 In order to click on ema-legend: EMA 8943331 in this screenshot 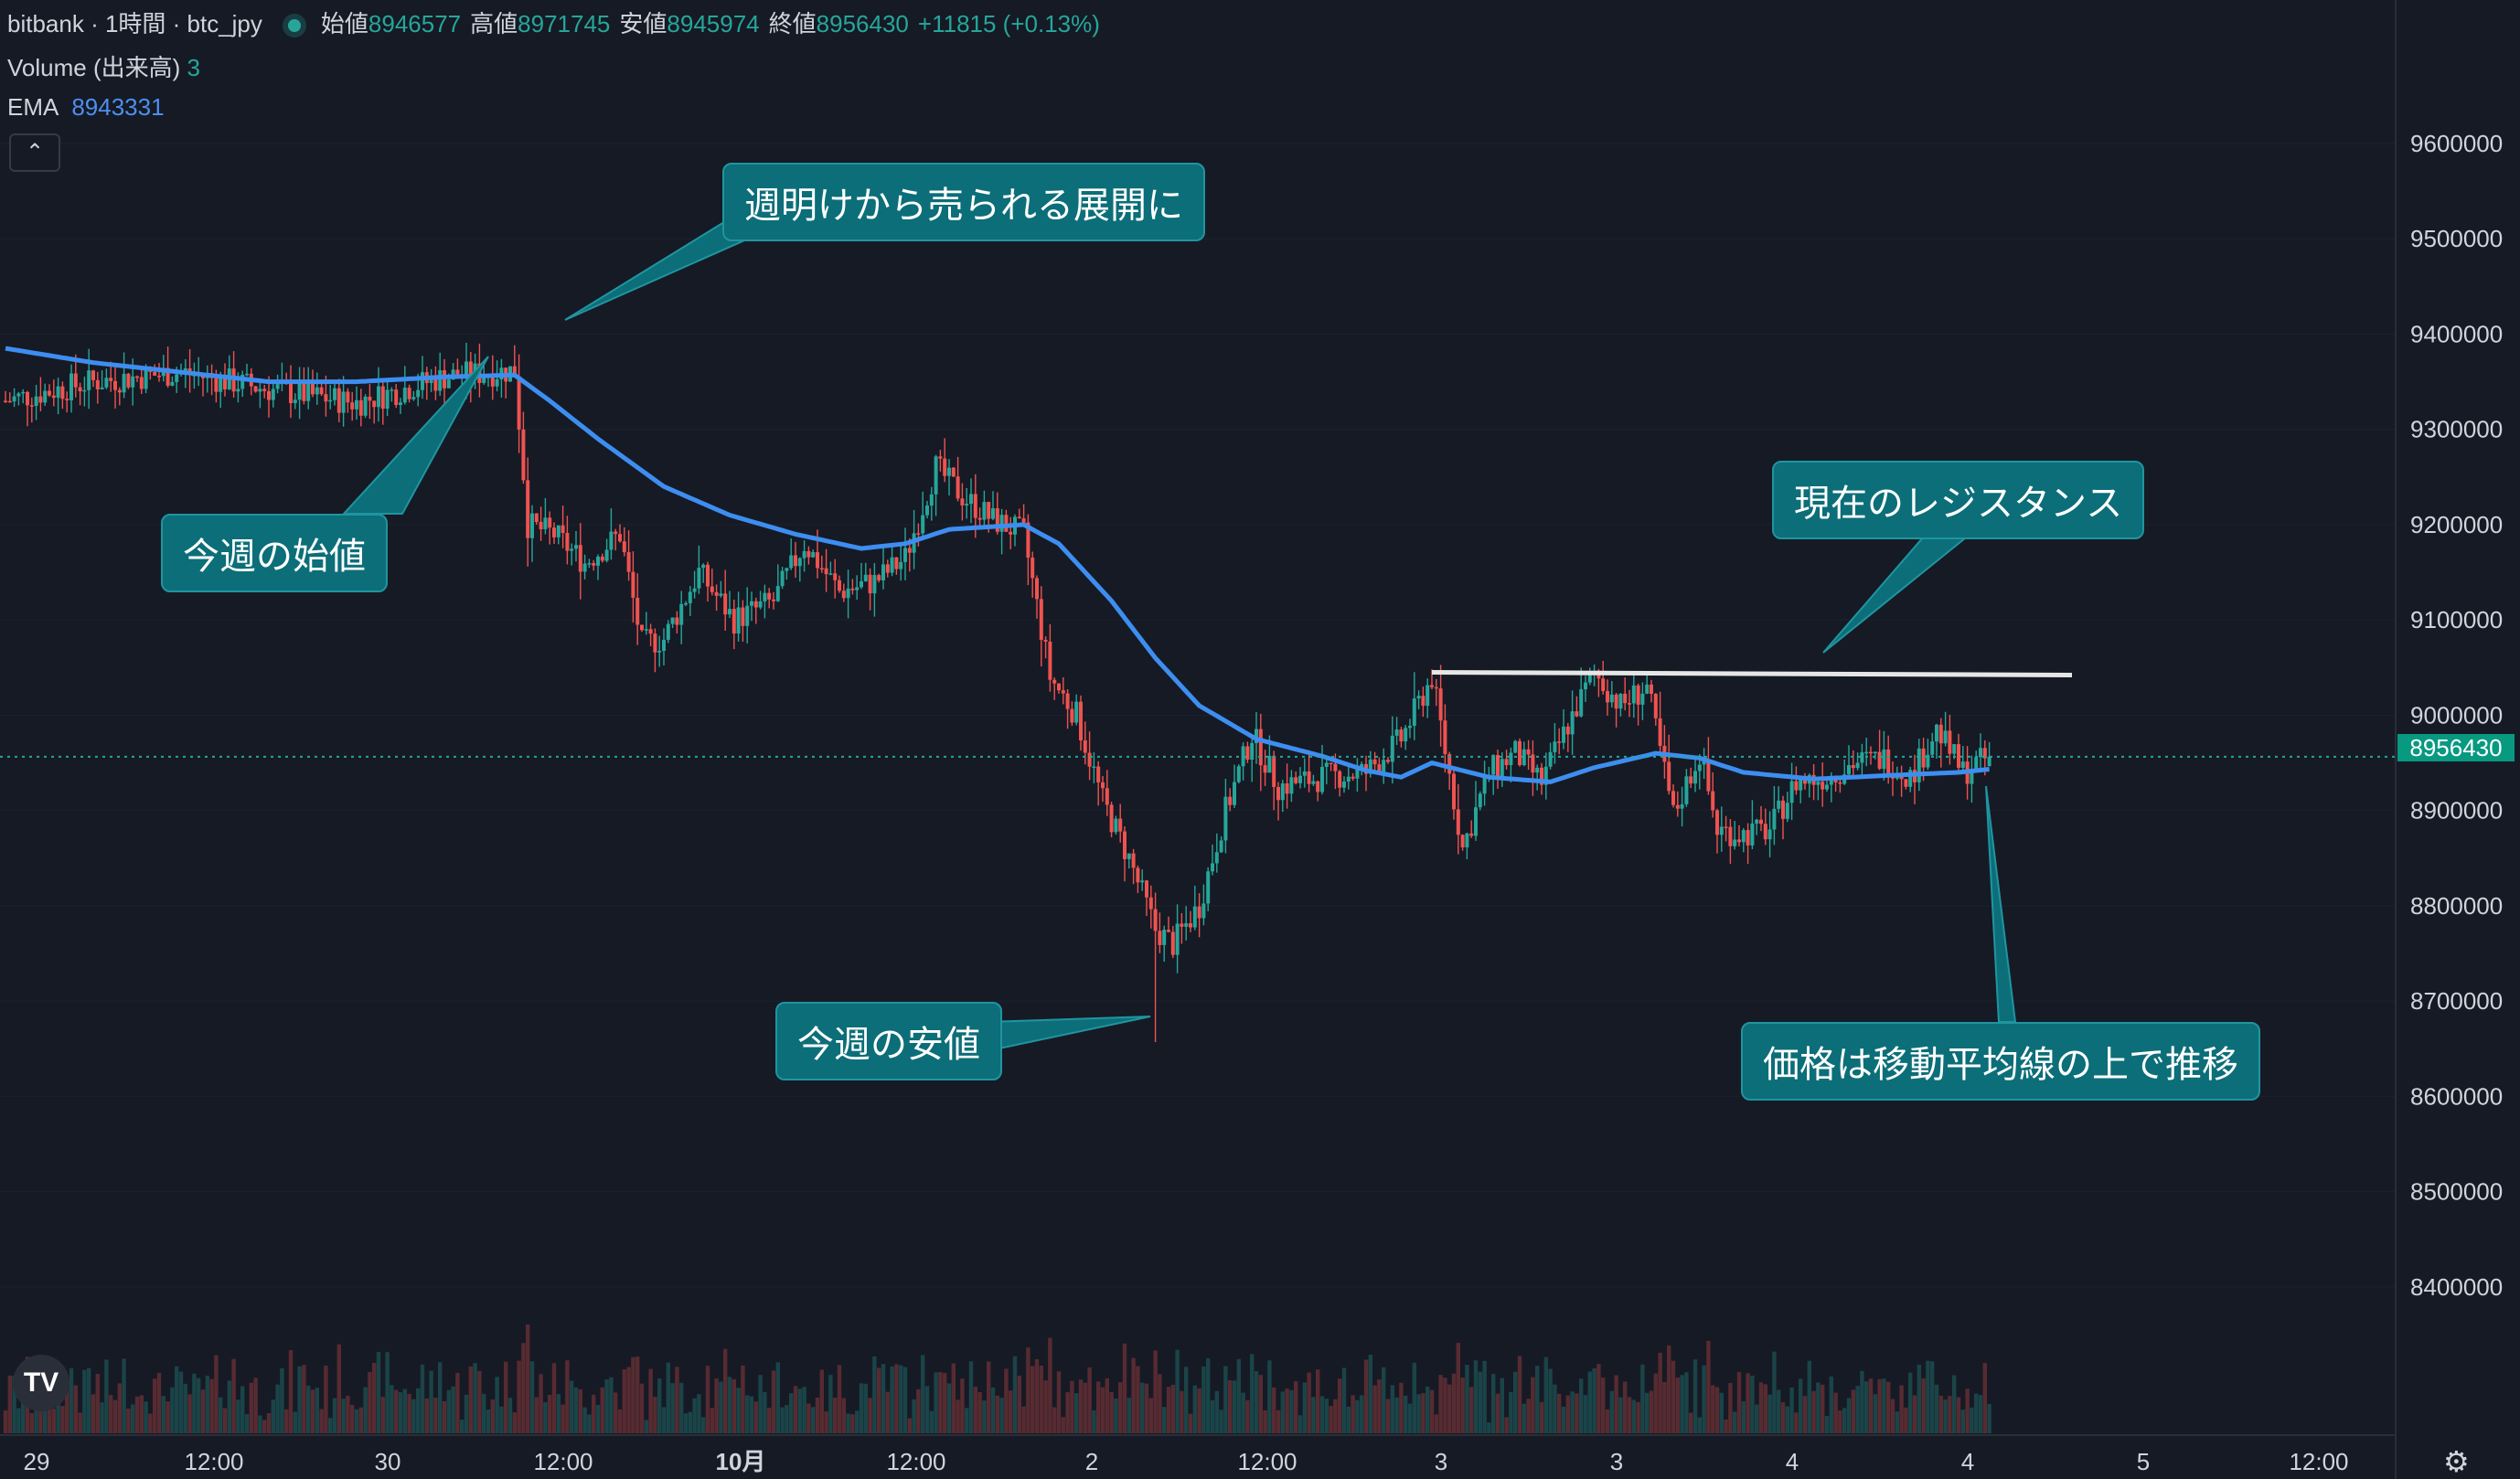, I will do `click(86, 107)`.